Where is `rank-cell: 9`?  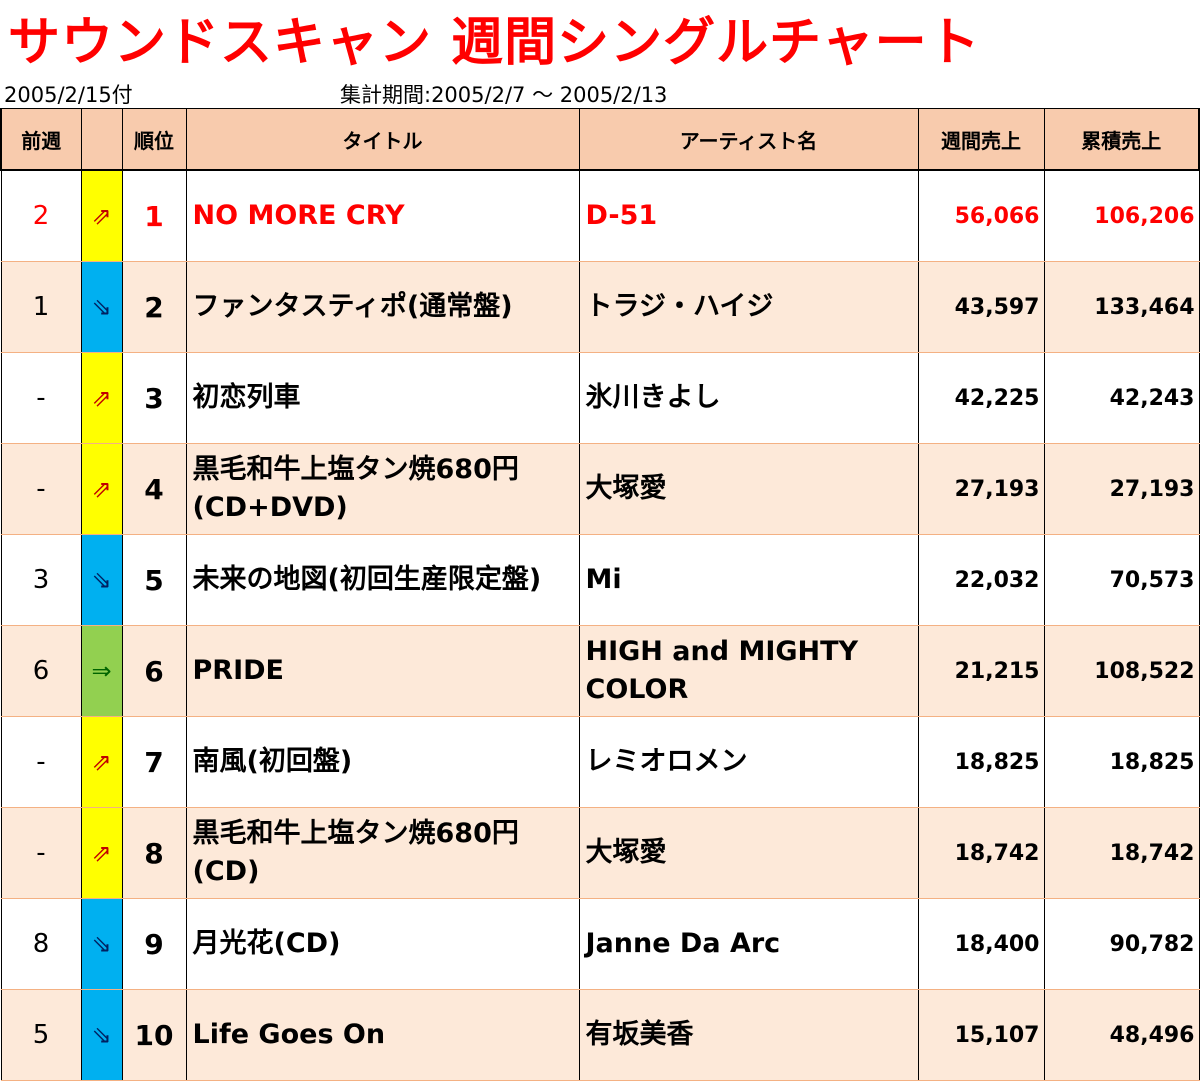 rank-cell: 9 is located at coordinates (154, 944).